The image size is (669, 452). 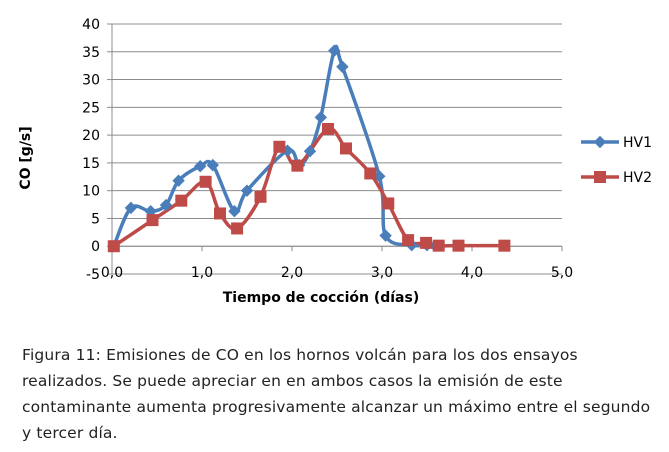 What do you see at coordinates (616, 160) in the screenshot?
I see `legend: HV1 HV2` at bounding box center [616, 160].